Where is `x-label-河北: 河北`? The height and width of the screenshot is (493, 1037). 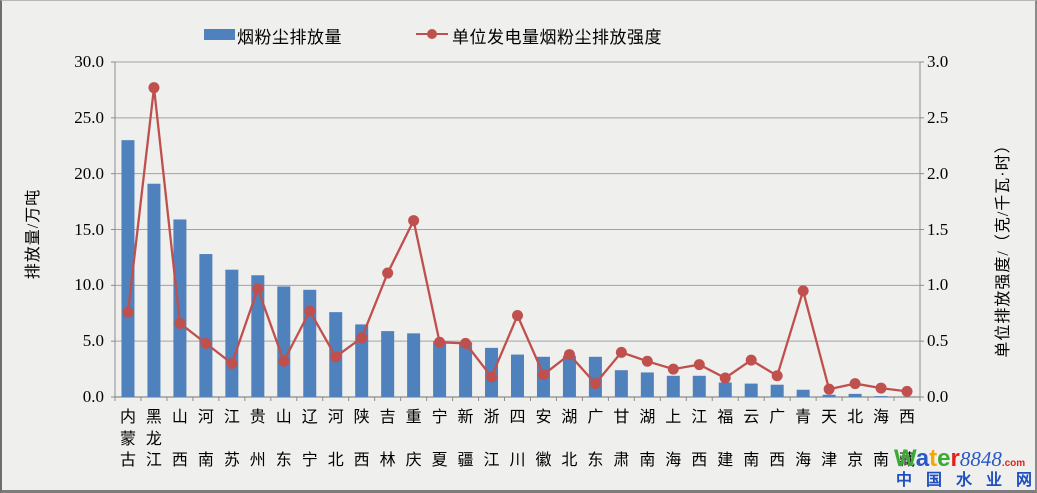
x-label-河北: 河北 is located at coordinates (335, 439).